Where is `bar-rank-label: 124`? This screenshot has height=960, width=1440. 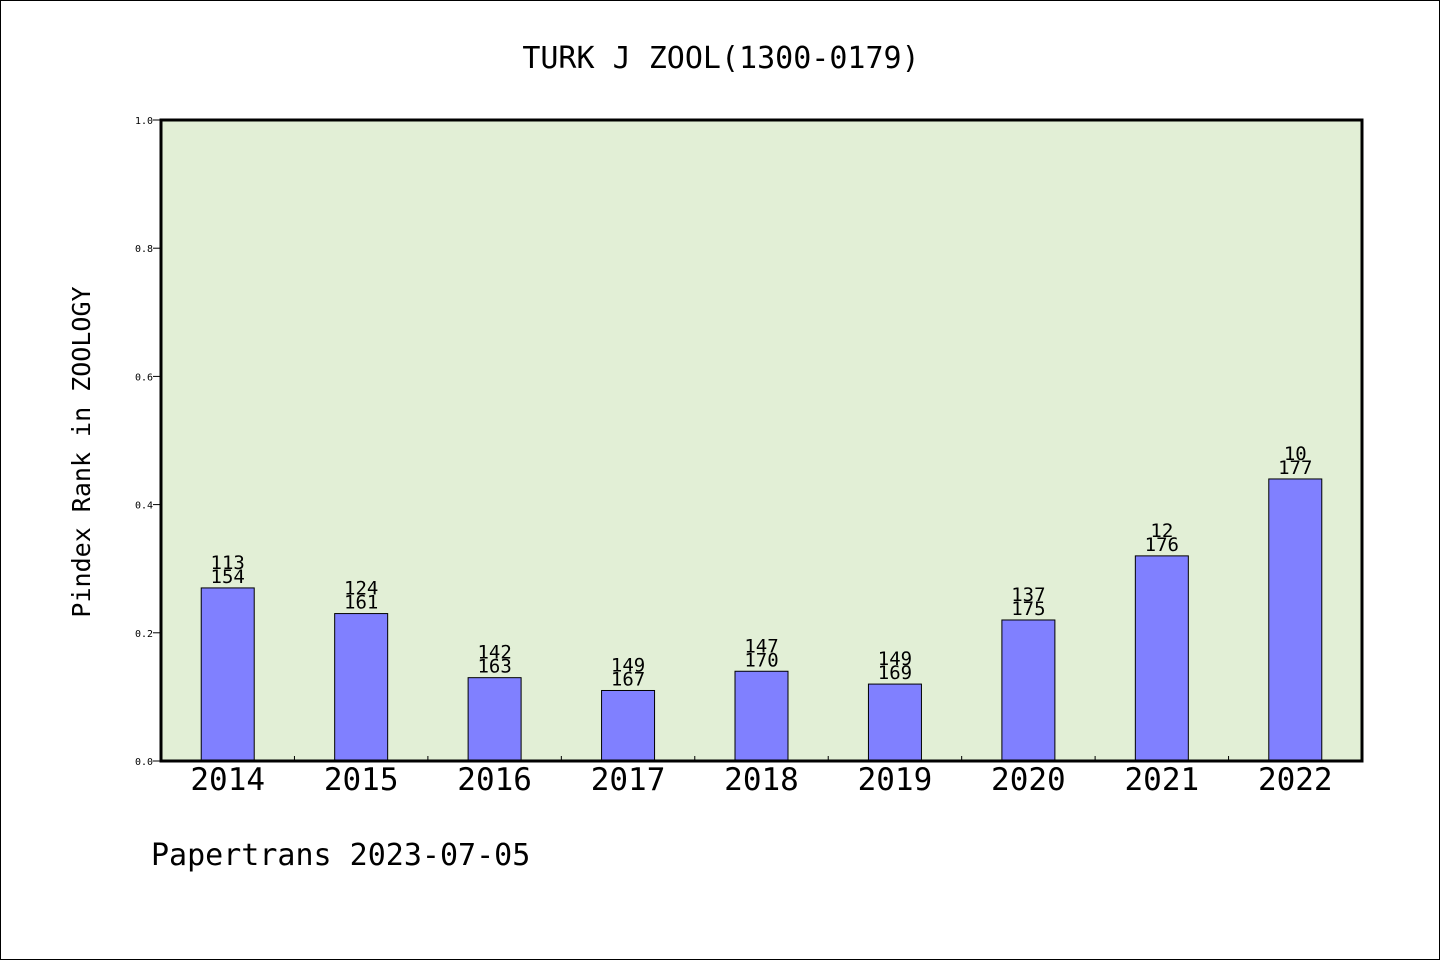
bar-rank-label: 124 is located at coordinates (361, 589).